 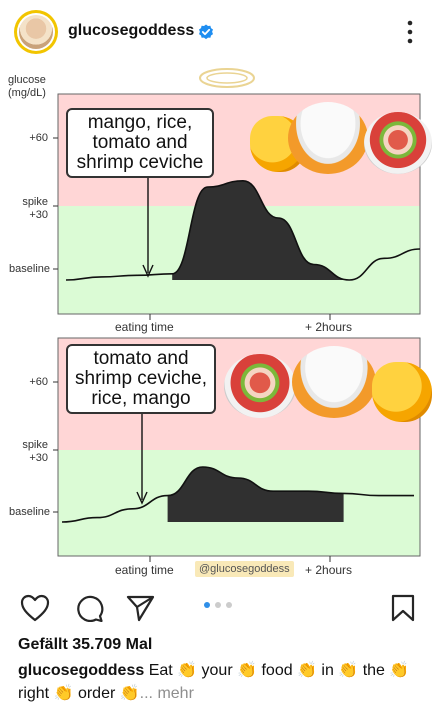 I want to click on ceviche-image, so click(x=398, y=143).